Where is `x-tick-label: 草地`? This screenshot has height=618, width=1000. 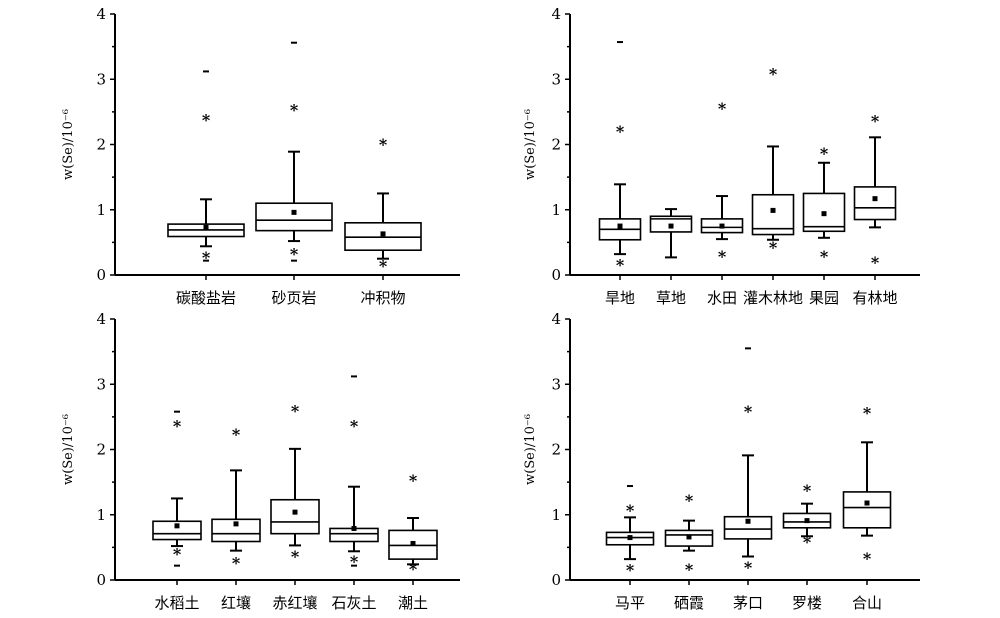
x-tick-label: 草地 is located at coordinates (671, 298).